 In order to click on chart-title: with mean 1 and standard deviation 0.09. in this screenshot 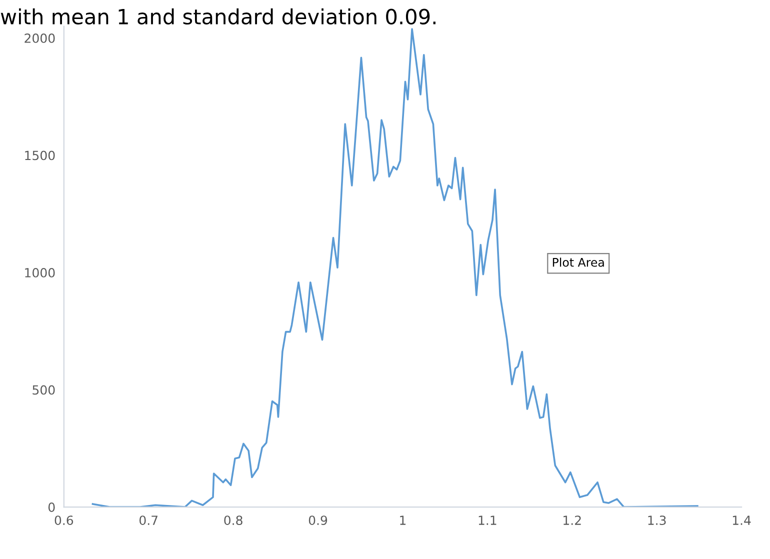, I will do `click(218, 16)`.